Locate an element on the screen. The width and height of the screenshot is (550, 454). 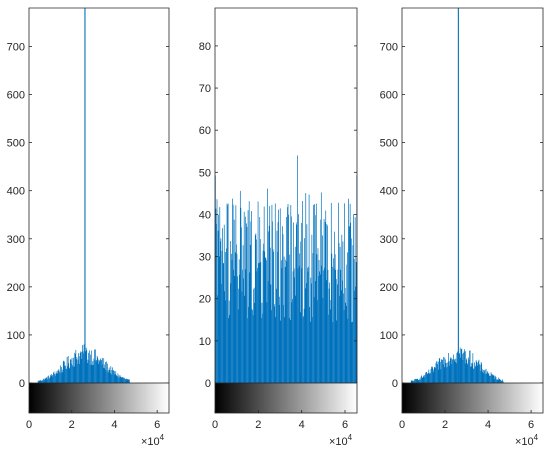
x-exponent-label: ×10⁴ is located at coordinates (527, 440).